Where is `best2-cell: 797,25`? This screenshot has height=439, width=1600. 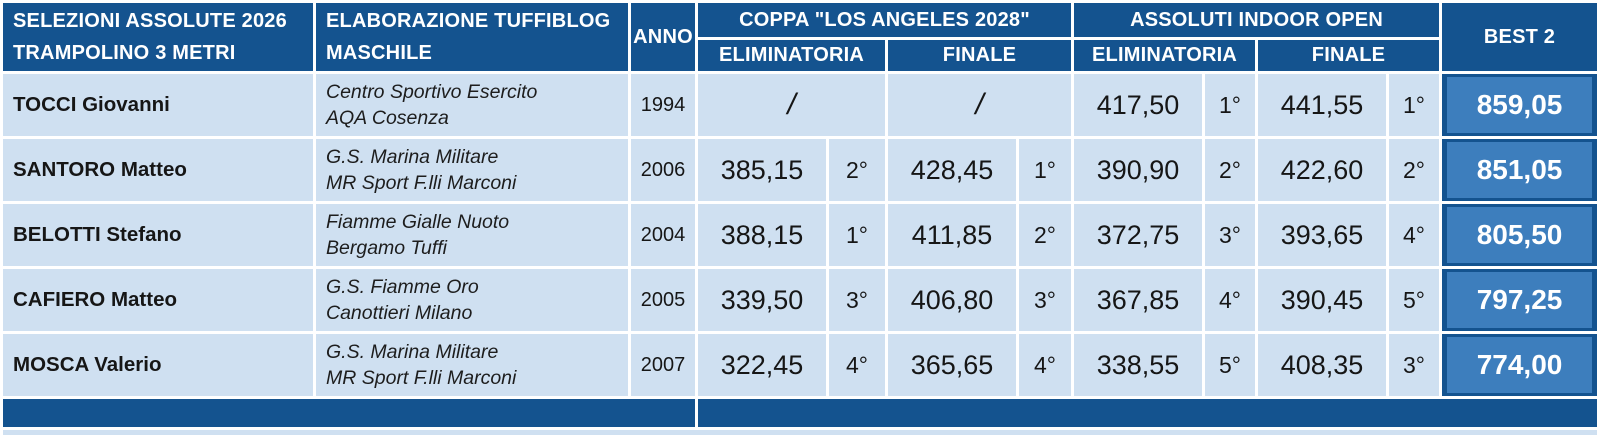
best2-cell: 797,25 is located at coordinates (1520, 300).